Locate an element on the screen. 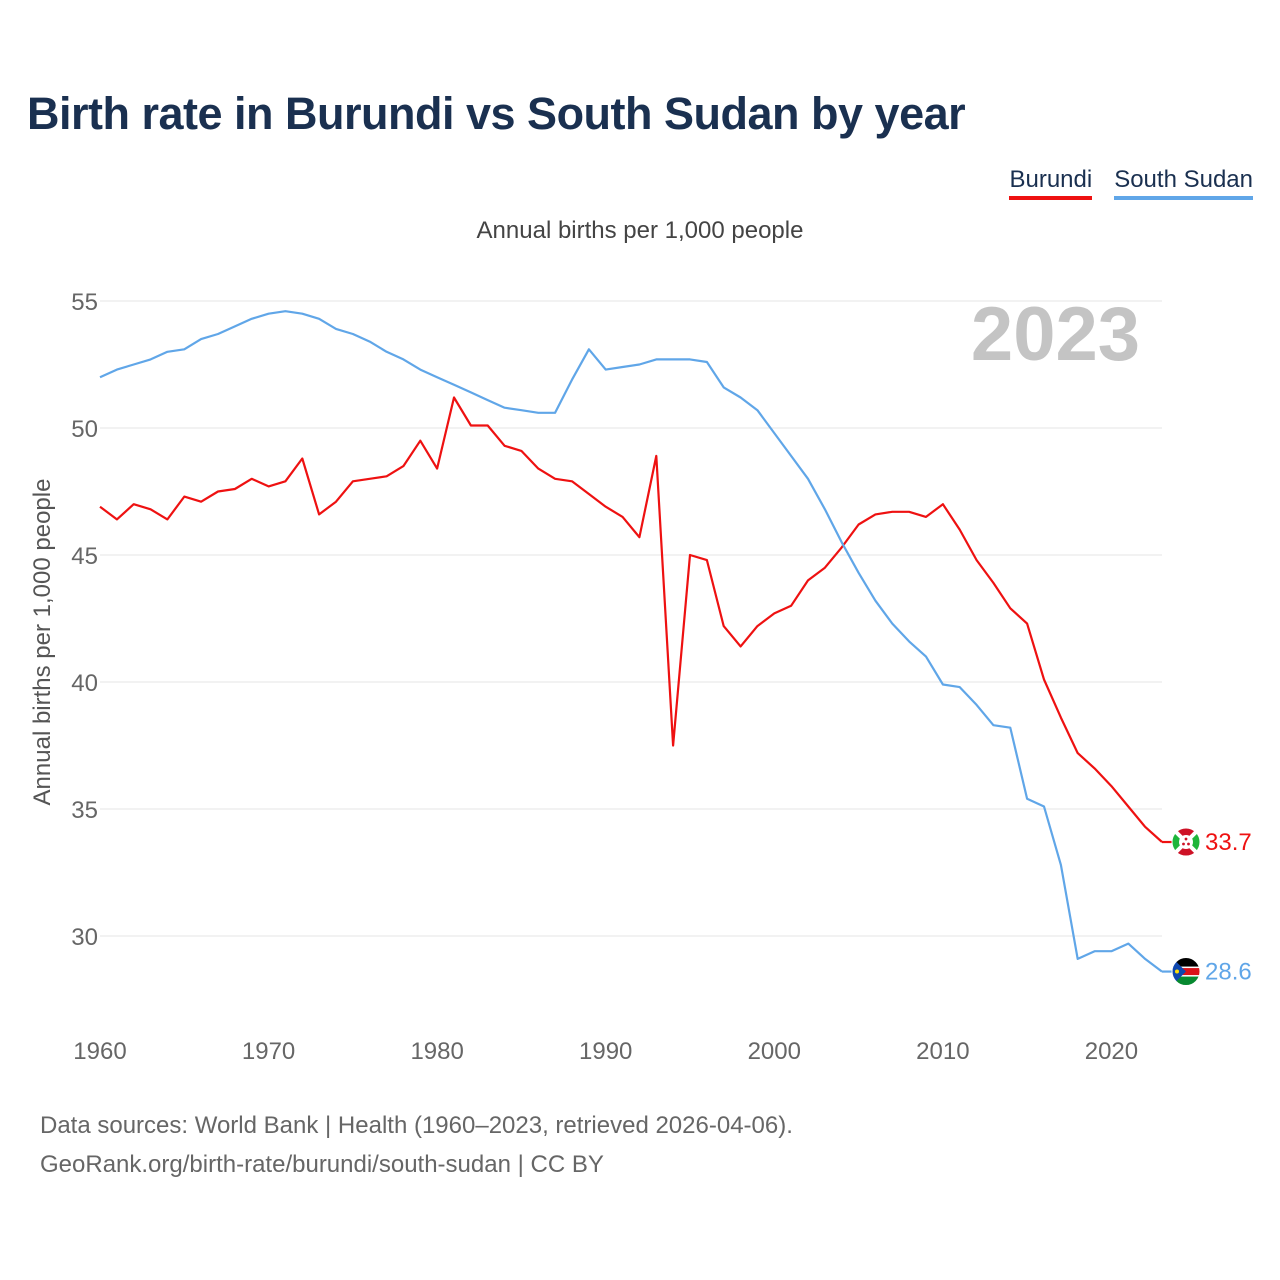  x-tick-label: 1960 is located at coordinates (99, 1051).